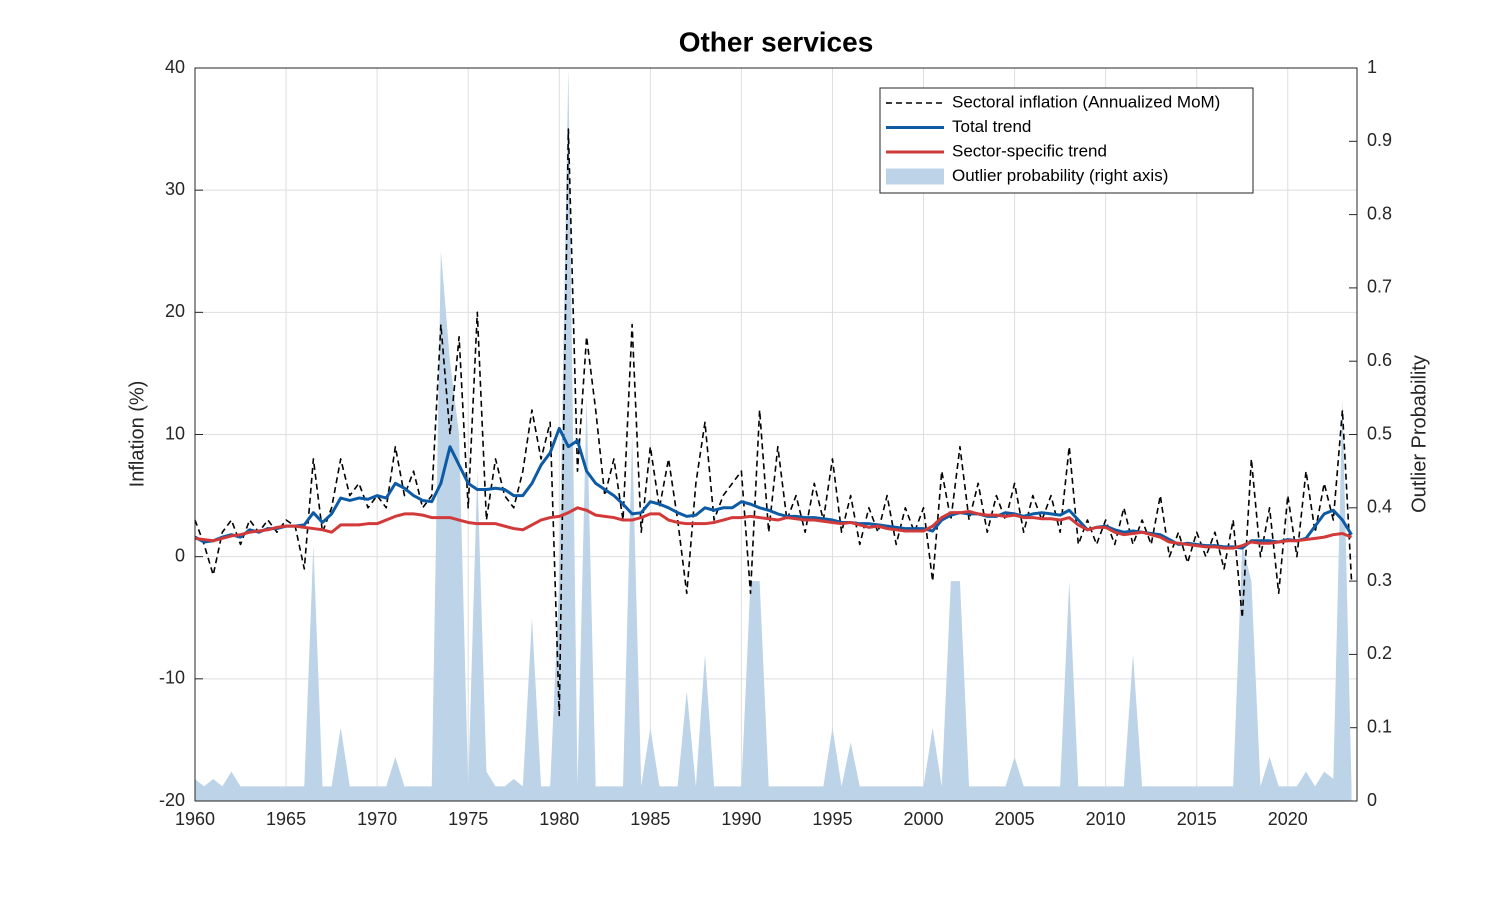 The image size is (1500, 905). Describe the element at coordinates (1379, 140) in the screenshot. I see `y2-tick-label: 0.9` at that location.